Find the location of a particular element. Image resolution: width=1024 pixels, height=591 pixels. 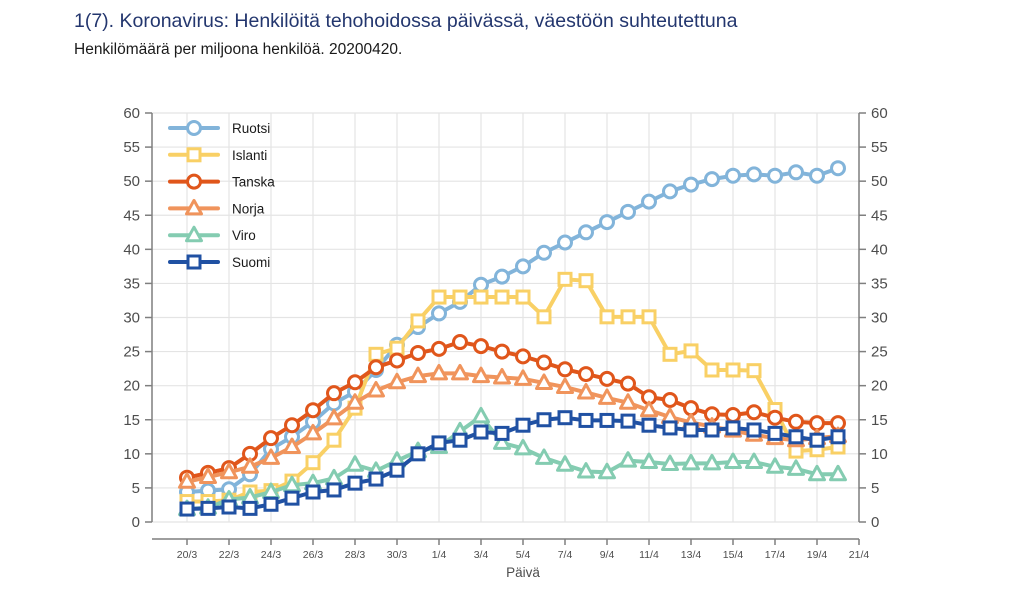

y-axis-tick-right: 0 is located at coordinates (875, 522).